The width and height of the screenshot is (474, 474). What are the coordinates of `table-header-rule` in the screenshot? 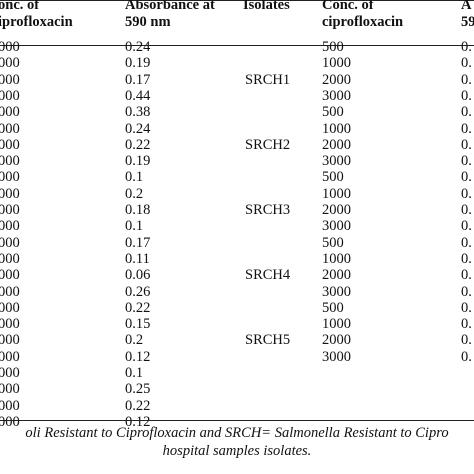 It's located at (237, 45).